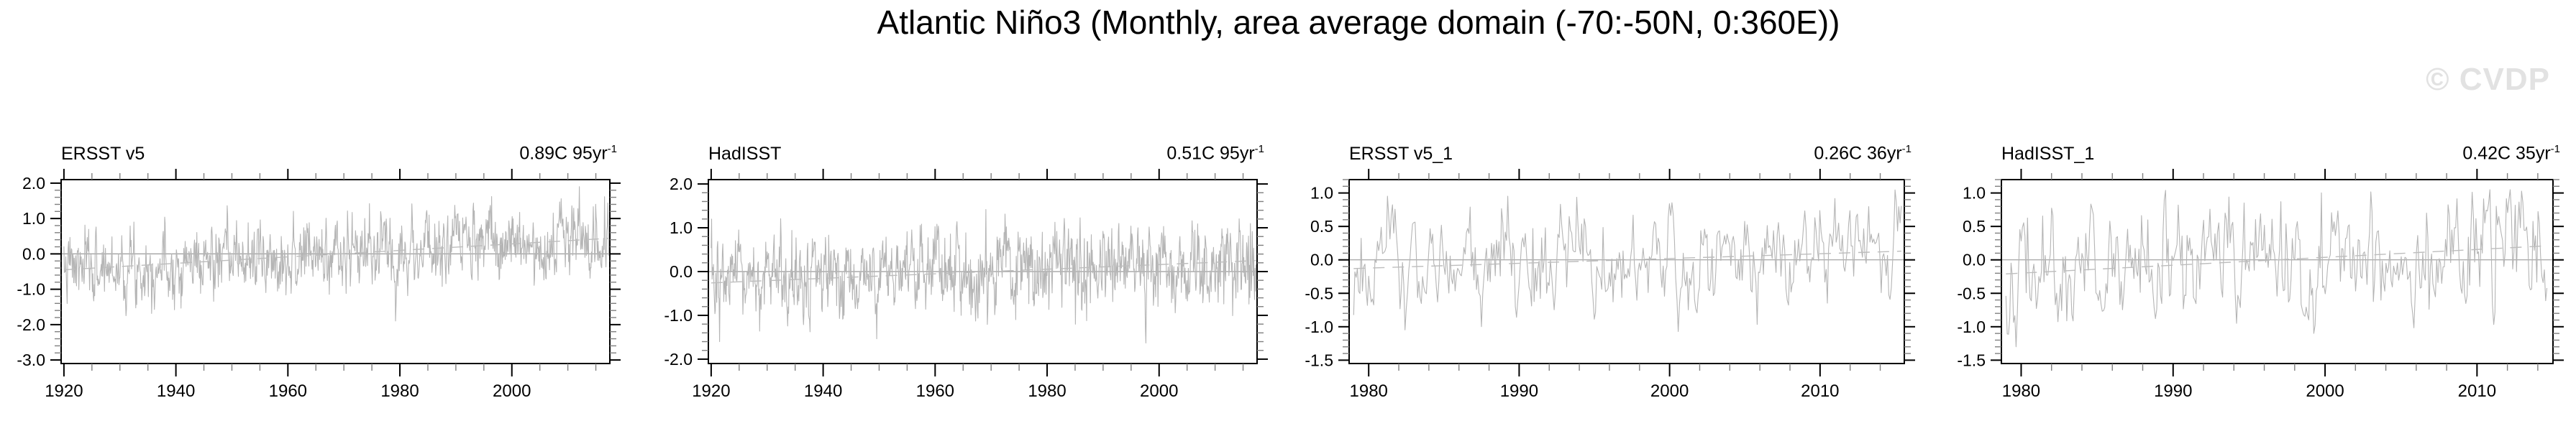 Image resolution: width=2576 pixels, height=421 pixels. I want to click on dataset-label: HadISST_1, so click(2048, 153).